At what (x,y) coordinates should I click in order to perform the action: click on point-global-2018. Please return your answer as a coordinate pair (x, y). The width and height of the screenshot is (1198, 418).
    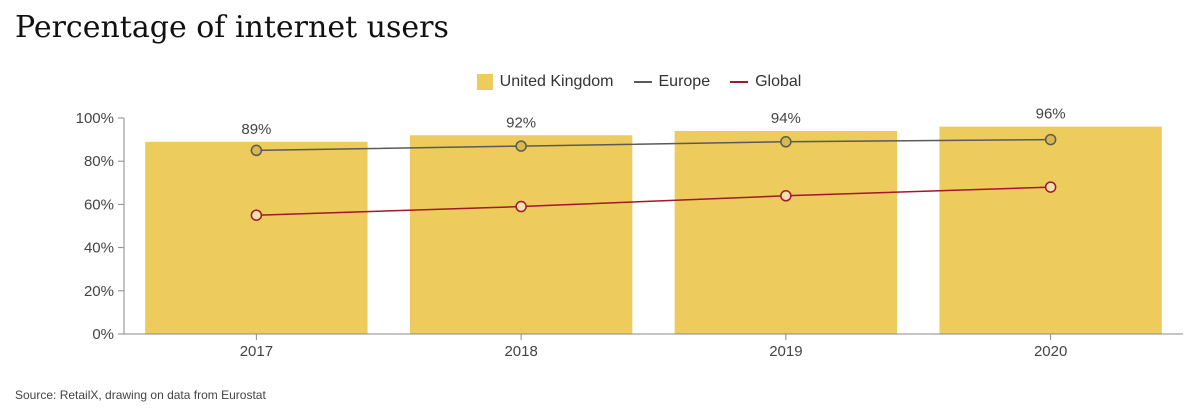
    Looking at the image, I should click on (521, 206).